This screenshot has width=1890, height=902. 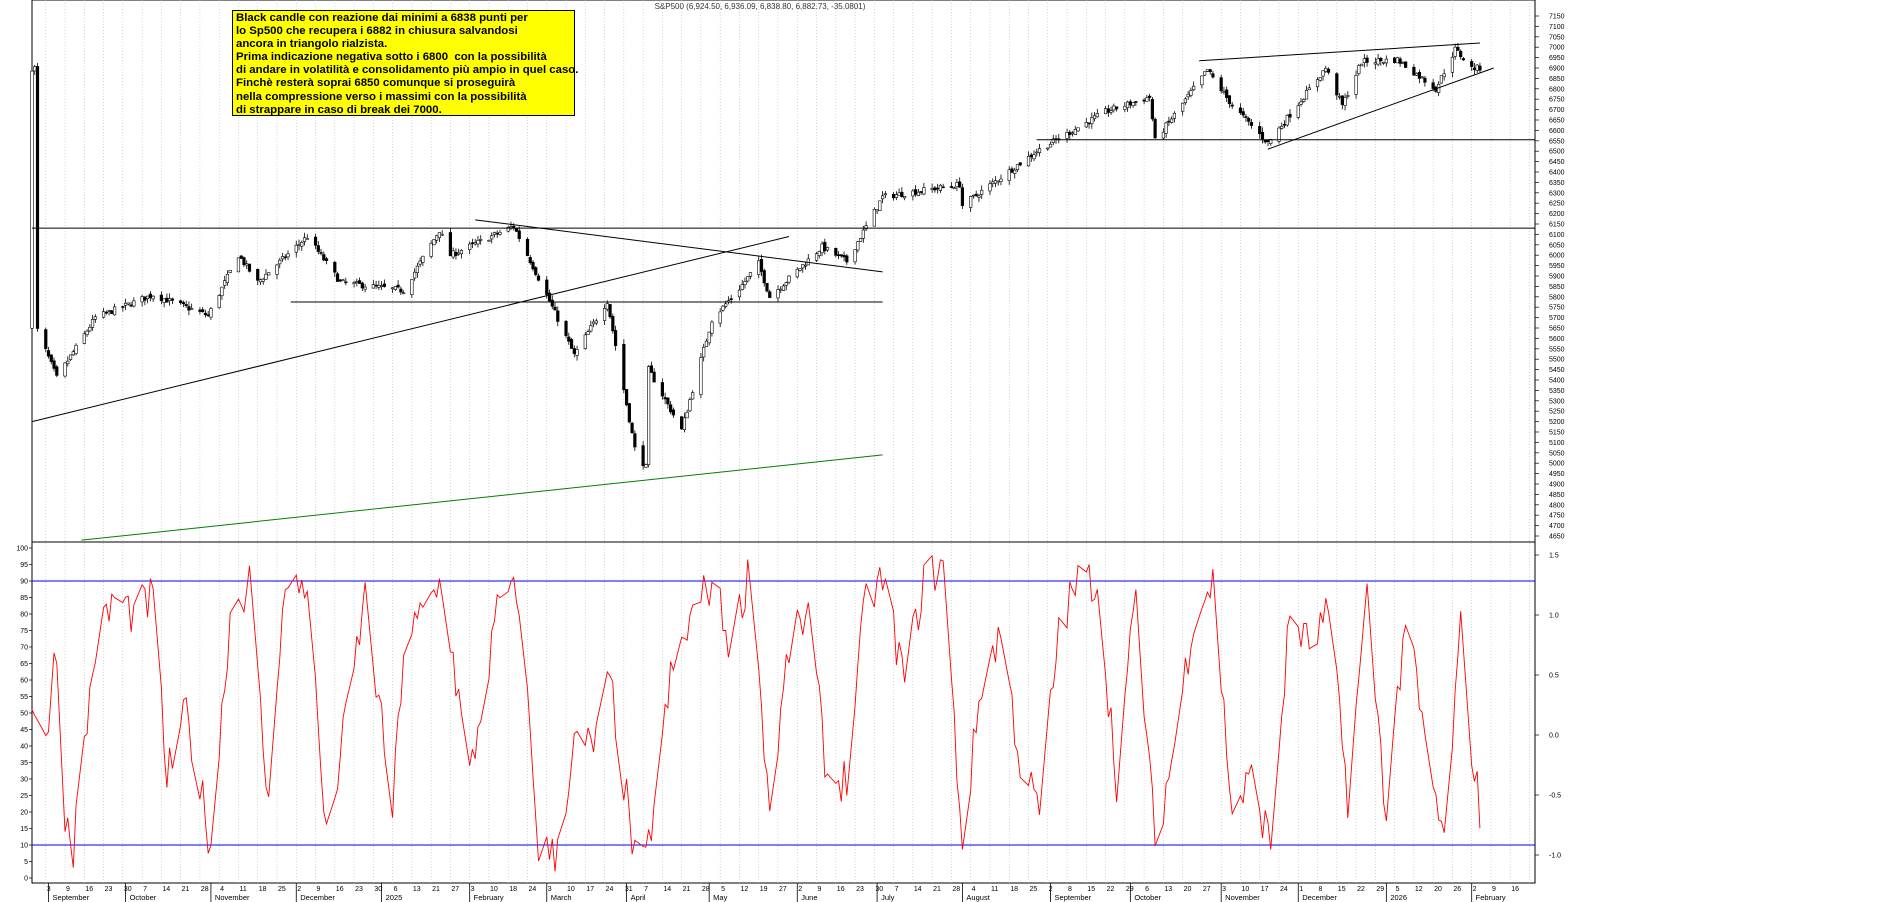 What do you see at coordinates (1557, 193) in the screenshot?
I see `y-tick-label: 6300` at bounding box center [1557, 193].